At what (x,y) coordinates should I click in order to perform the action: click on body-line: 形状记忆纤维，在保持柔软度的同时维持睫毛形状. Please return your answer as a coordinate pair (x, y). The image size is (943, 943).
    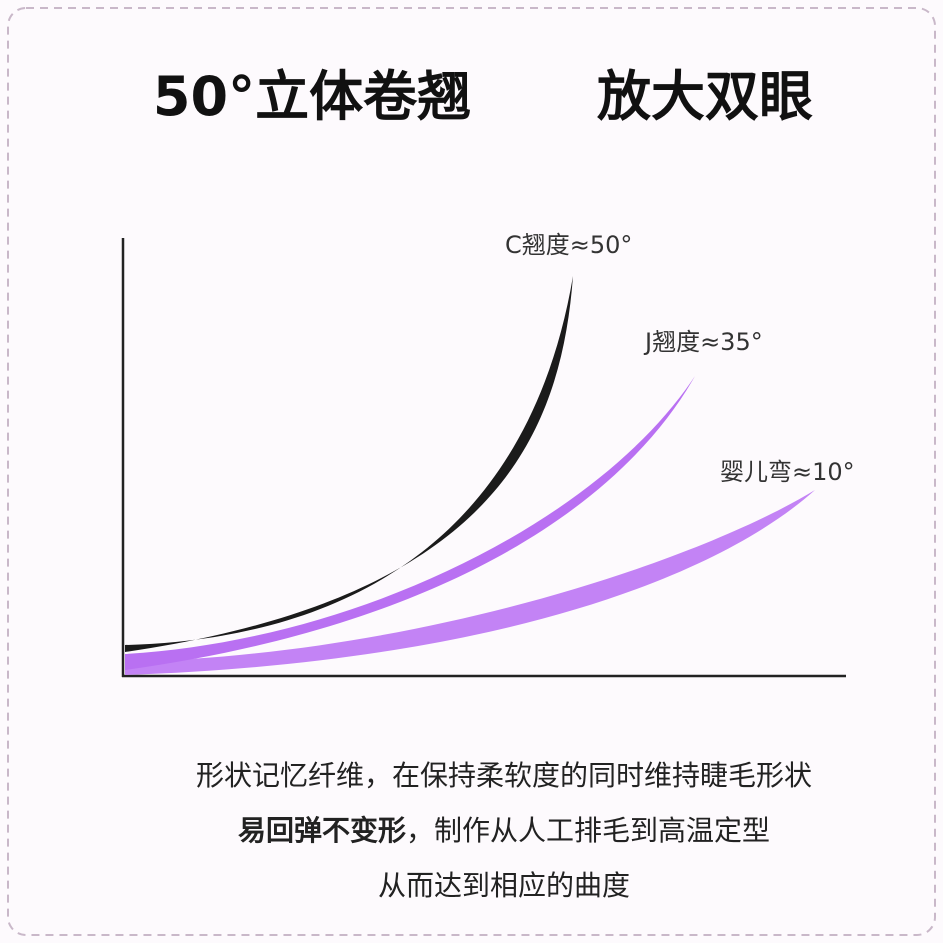
    Looking at the image, I should click on (504, 775).